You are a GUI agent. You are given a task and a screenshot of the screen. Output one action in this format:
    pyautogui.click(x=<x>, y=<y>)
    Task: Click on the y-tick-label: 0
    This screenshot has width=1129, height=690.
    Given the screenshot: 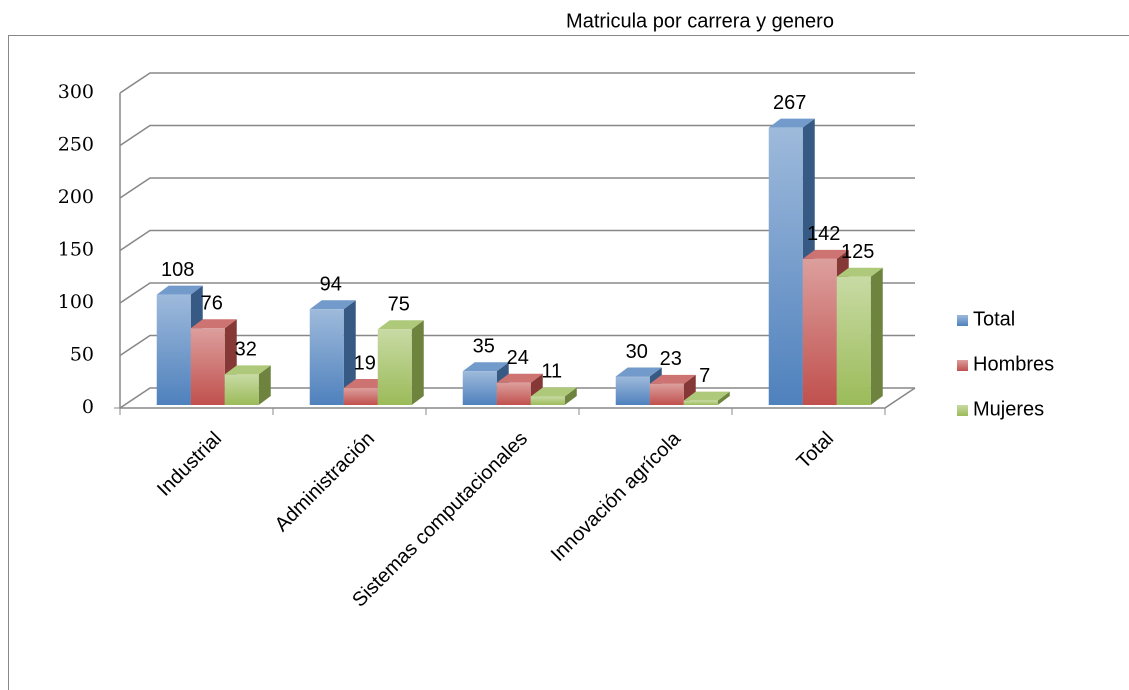 What is the action you would take?
    pyautogui.click(x=88, y=407)
    